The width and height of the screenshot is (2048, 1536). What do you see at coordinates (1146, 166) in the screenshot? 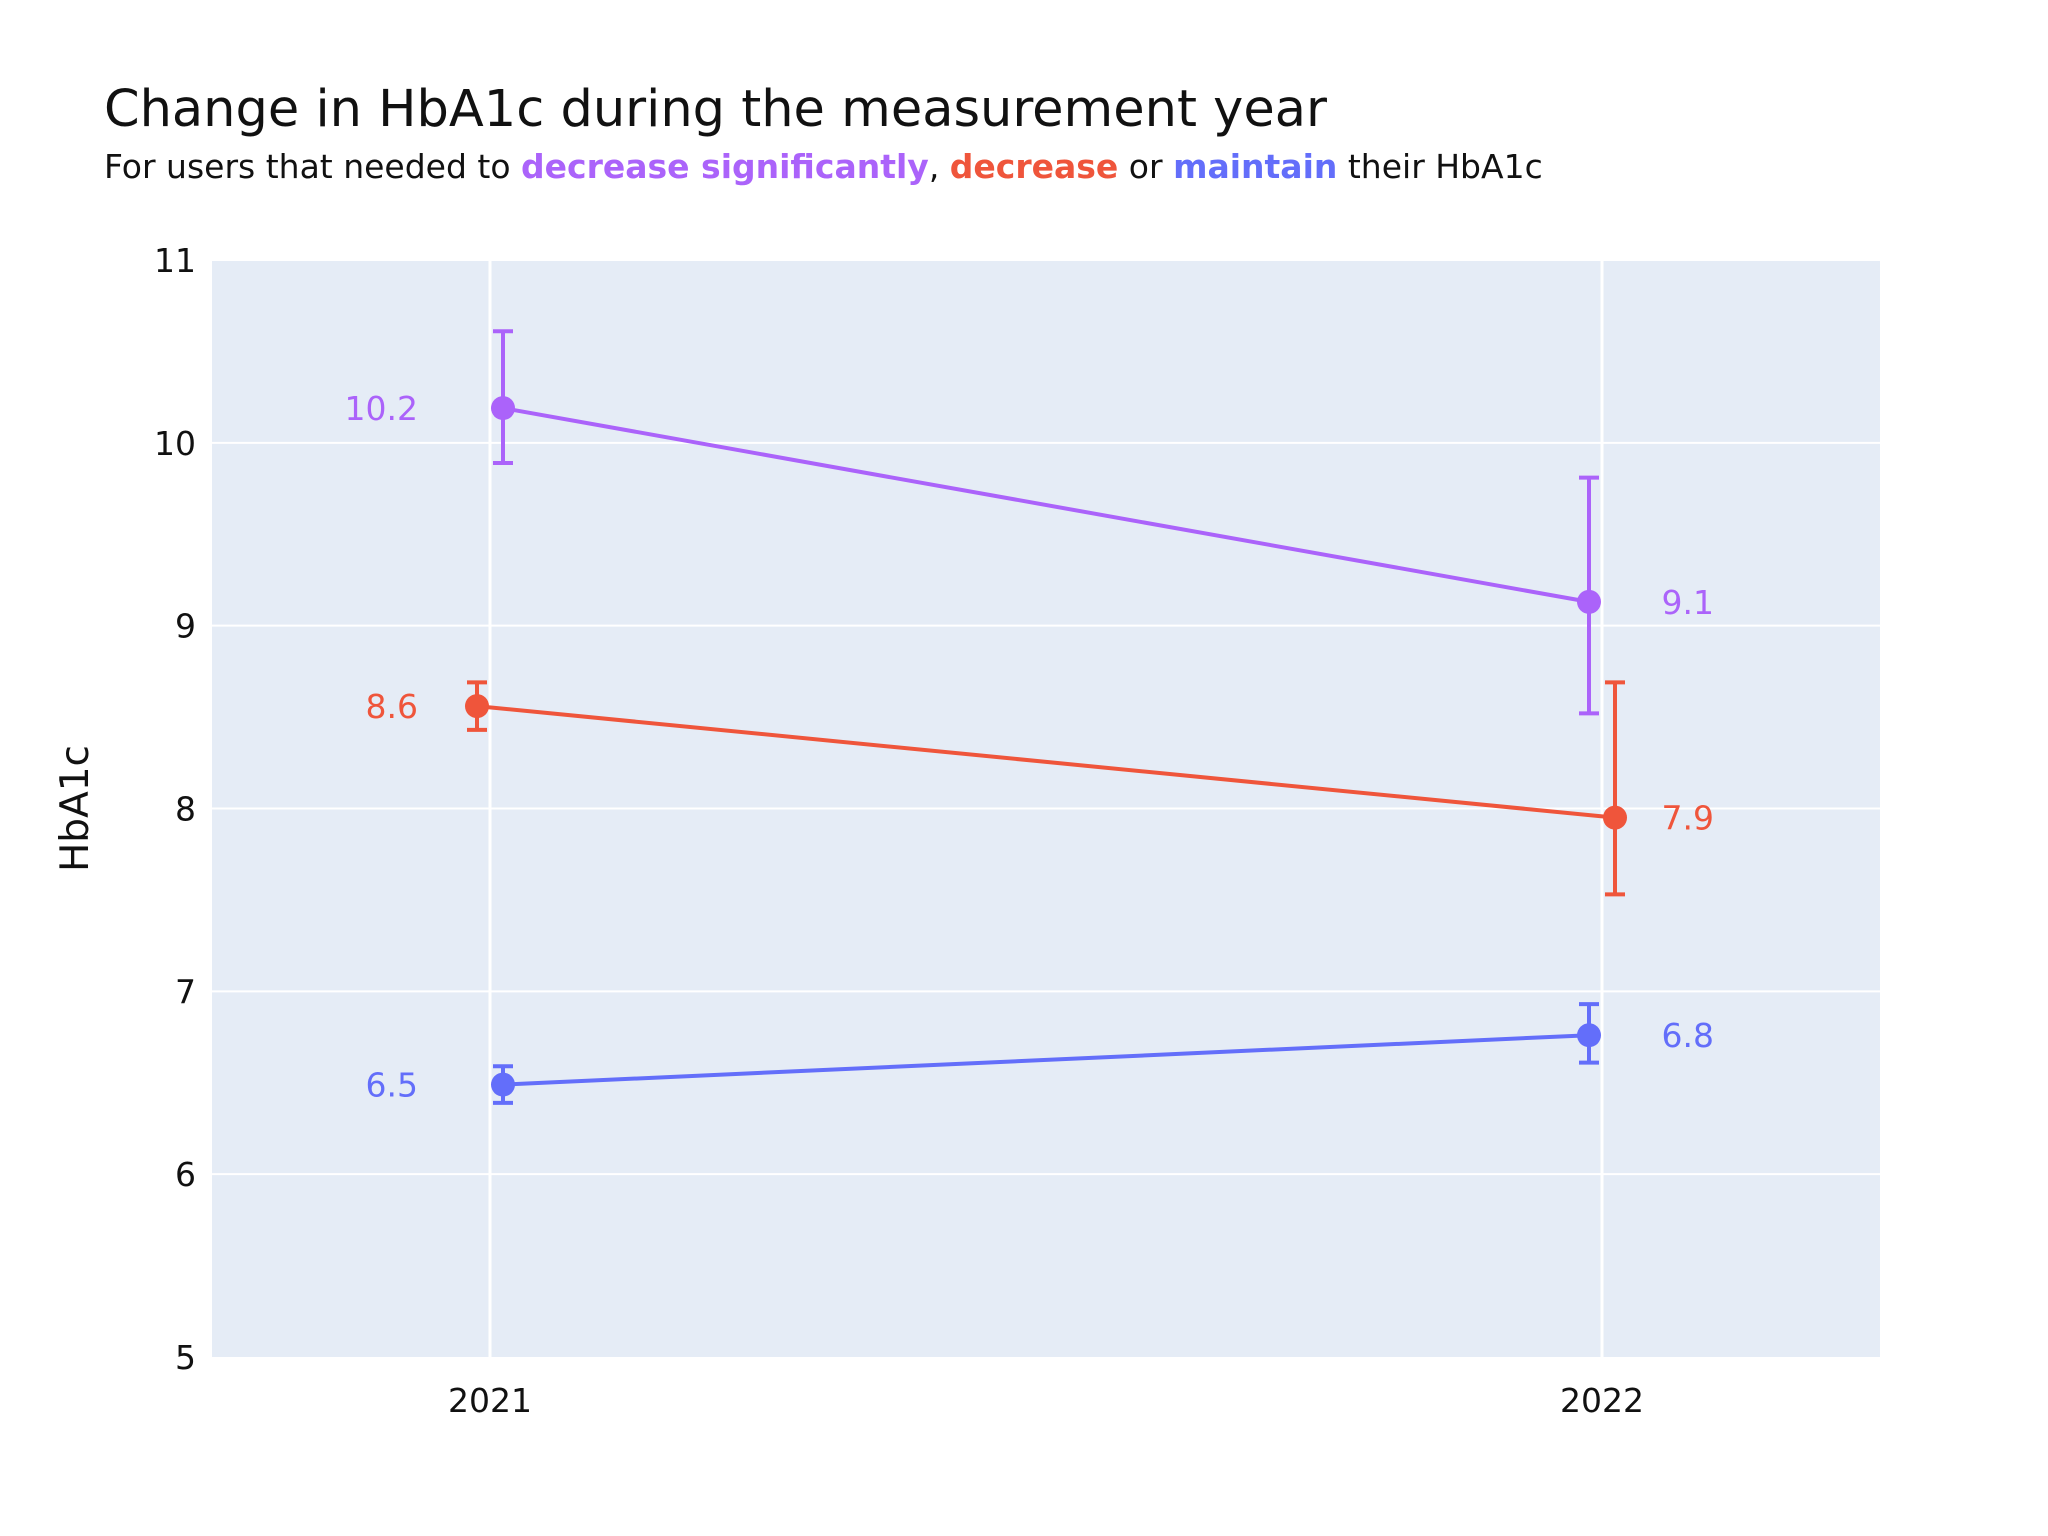
I see `subtitle-separator: or` at bounding box center [1146, 166].